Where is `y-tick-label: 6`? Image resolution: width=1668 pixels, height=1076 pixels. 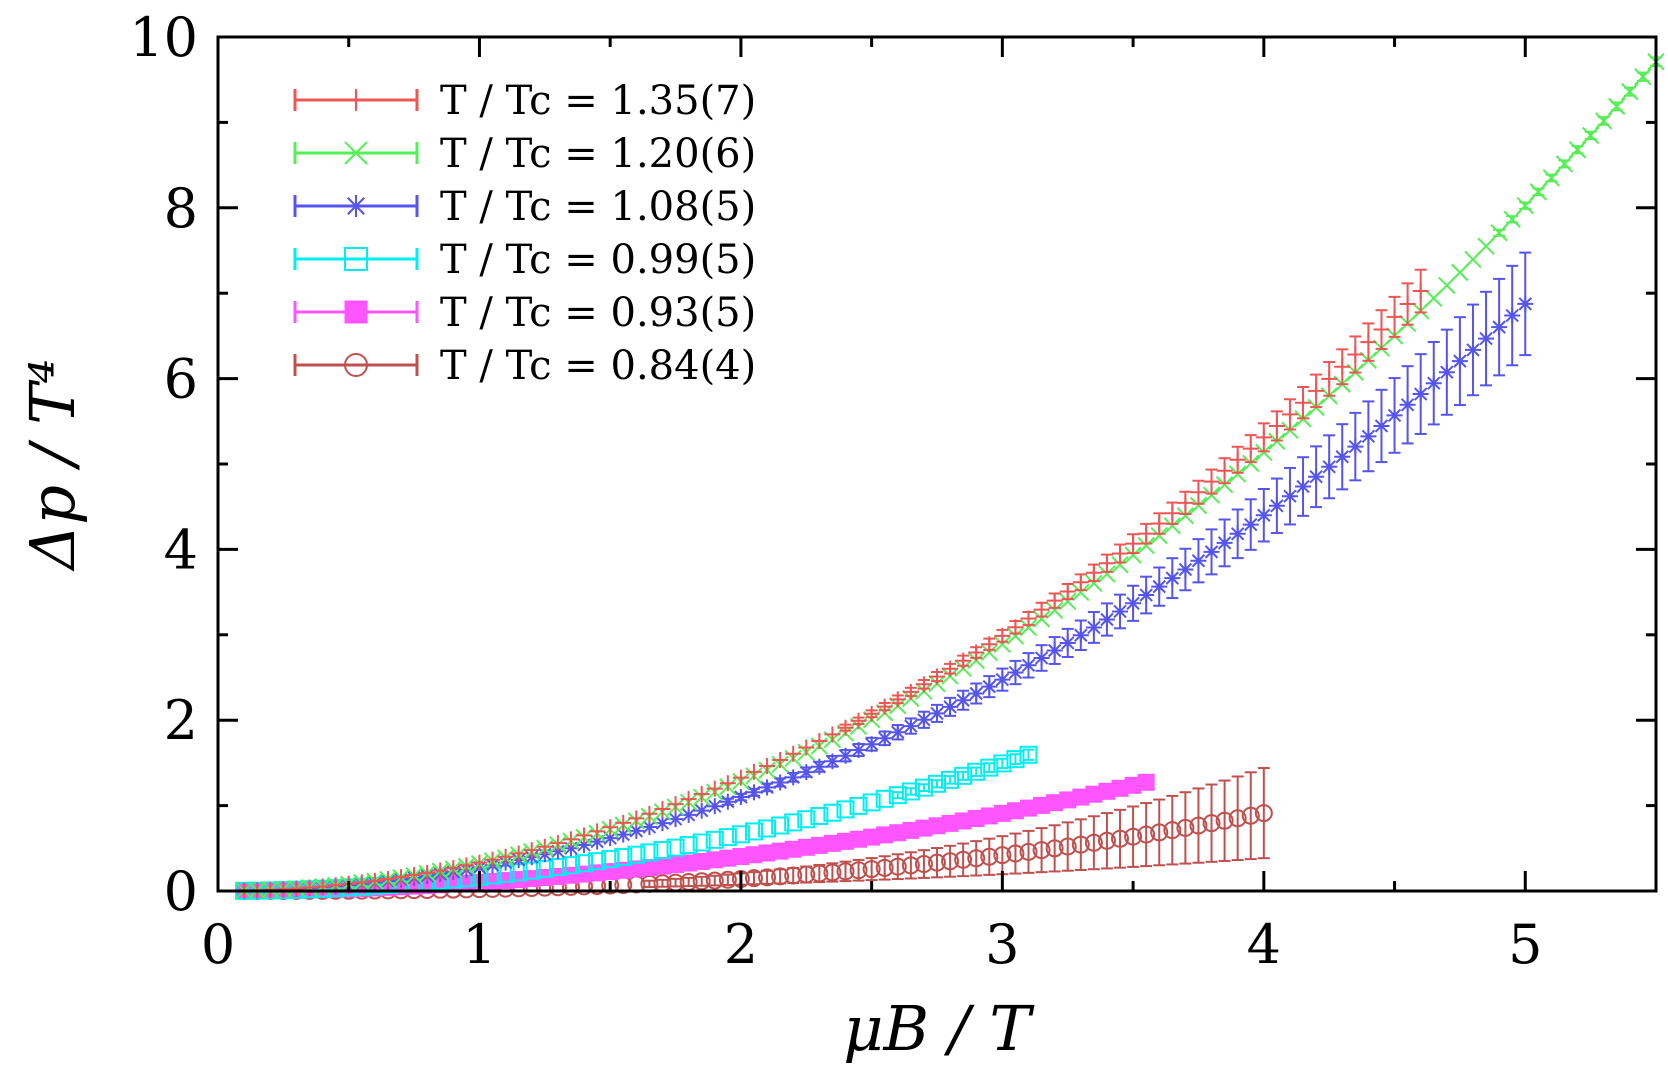 y-tick-label: 6 is located at coordinates (181, 379).